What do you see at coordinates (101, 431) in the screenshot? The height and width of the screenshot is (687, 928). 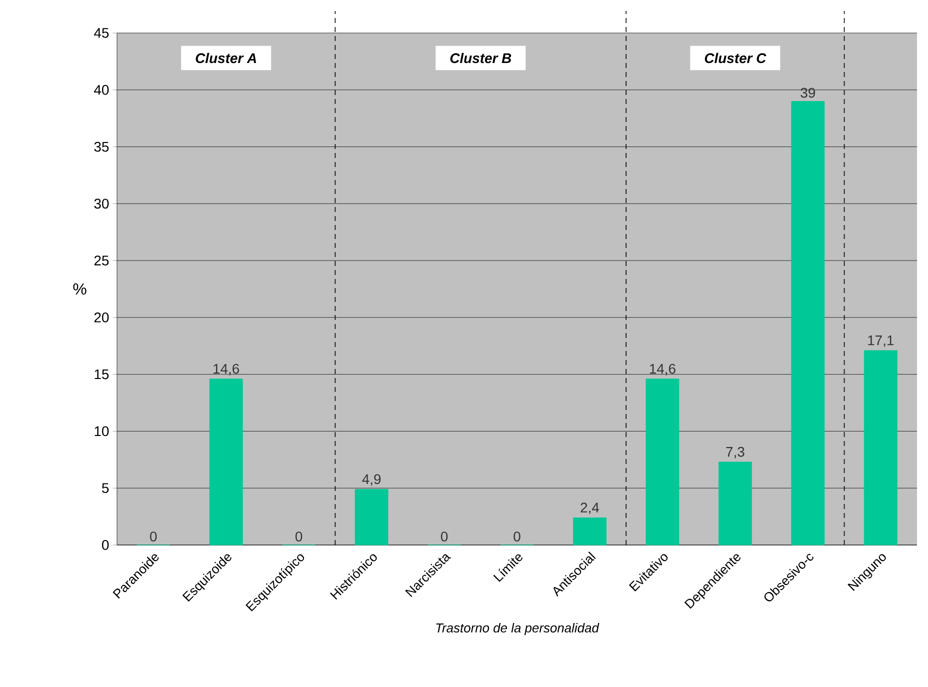 I see `y-tick-label: 10` at bounding box center [101, 431].